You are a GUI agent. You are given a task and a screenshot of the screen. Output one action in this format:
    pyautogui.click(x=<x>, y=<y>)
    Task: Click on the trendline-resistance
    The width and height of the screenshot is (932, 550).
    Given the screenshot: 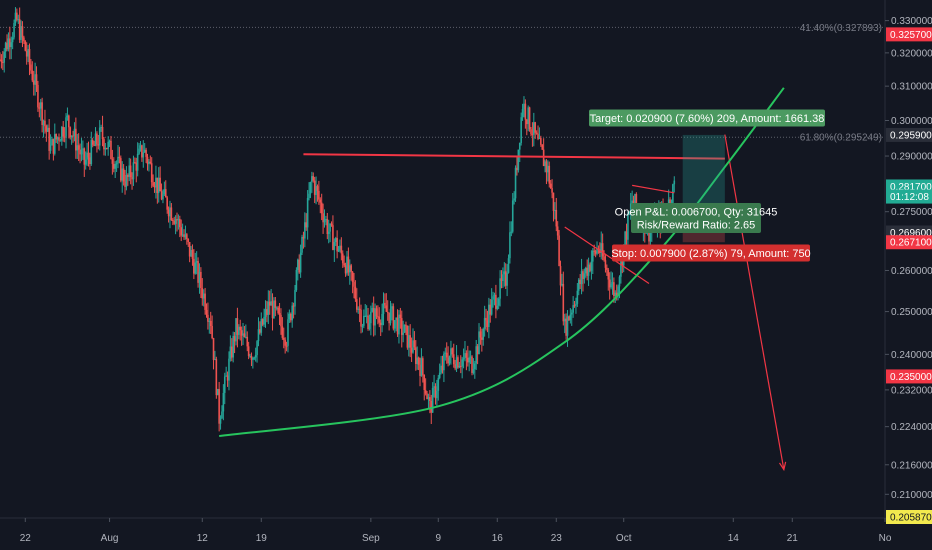 What is the action you would take?
    pyautogui.click(x=514, y=156)
    